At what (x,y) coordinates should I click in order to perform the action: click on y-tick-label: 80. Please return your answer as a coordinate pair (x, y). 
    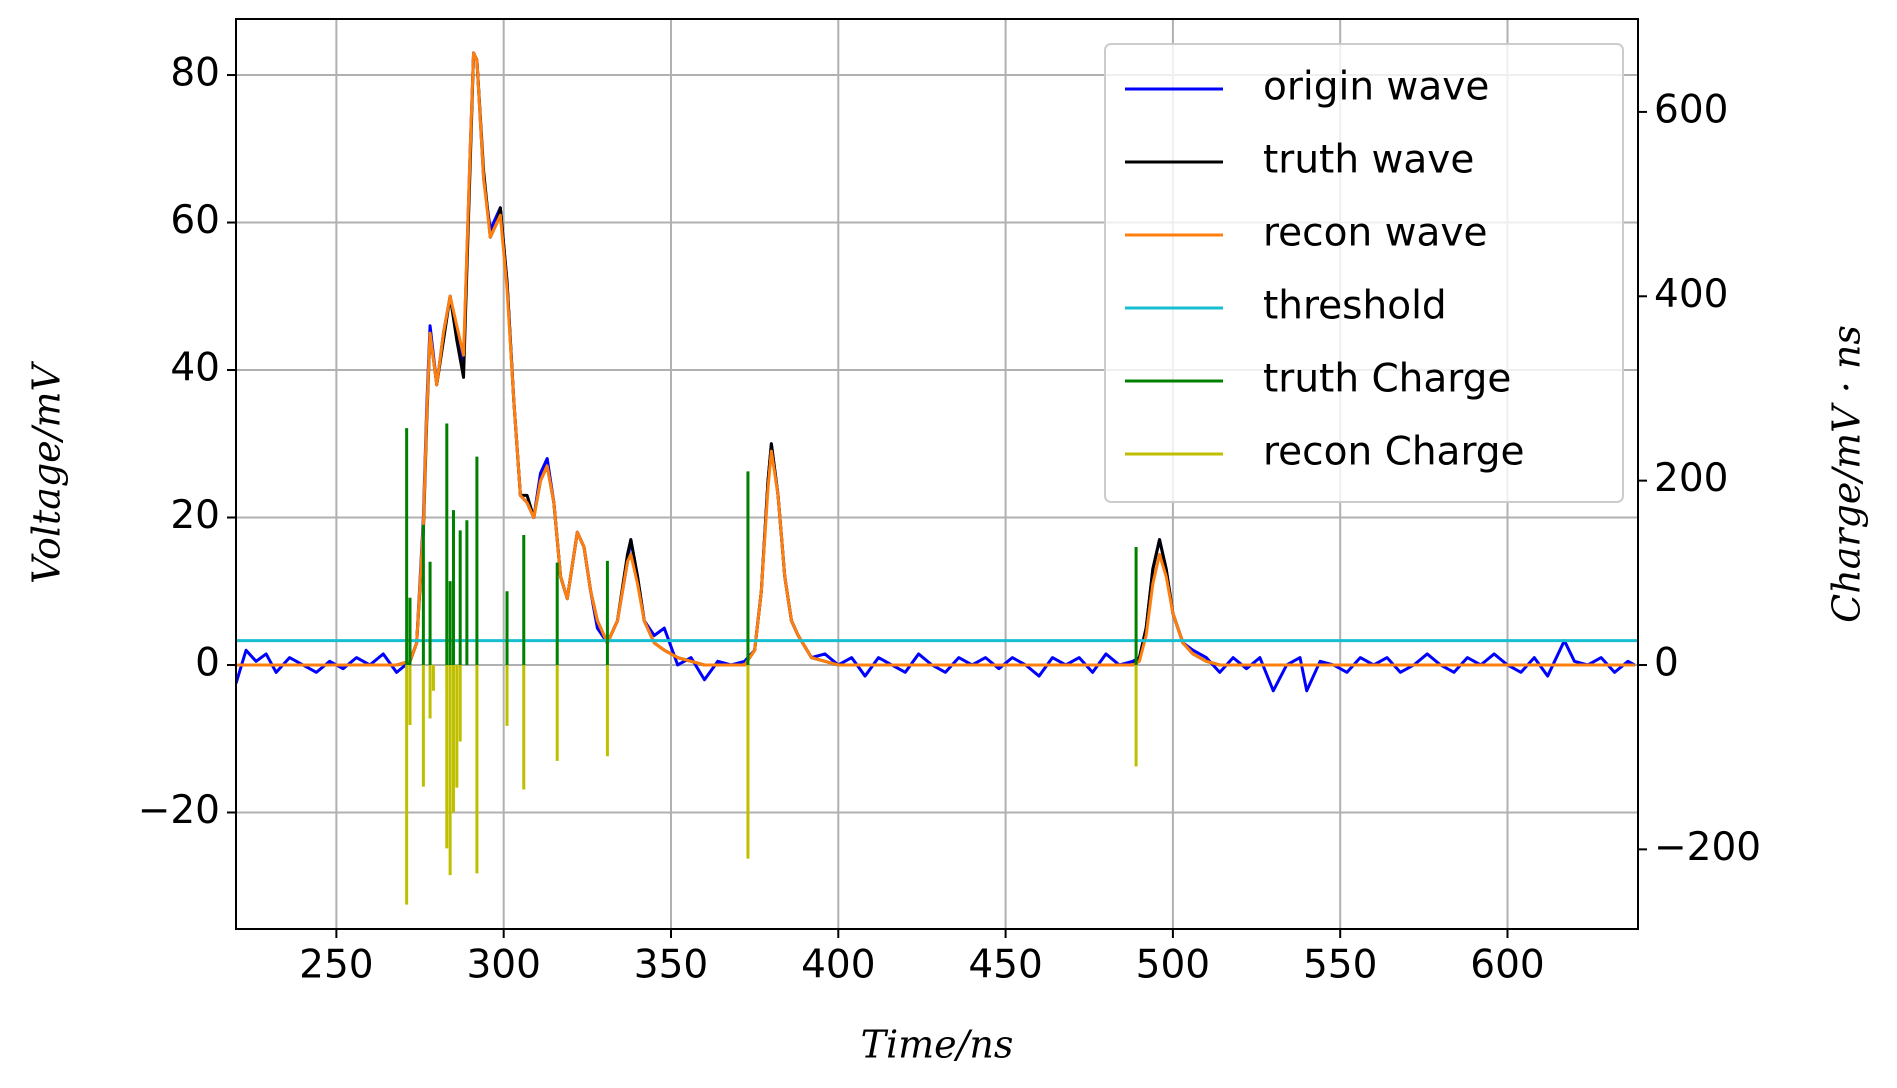
    Looking at the image, I should click on (195, 73).